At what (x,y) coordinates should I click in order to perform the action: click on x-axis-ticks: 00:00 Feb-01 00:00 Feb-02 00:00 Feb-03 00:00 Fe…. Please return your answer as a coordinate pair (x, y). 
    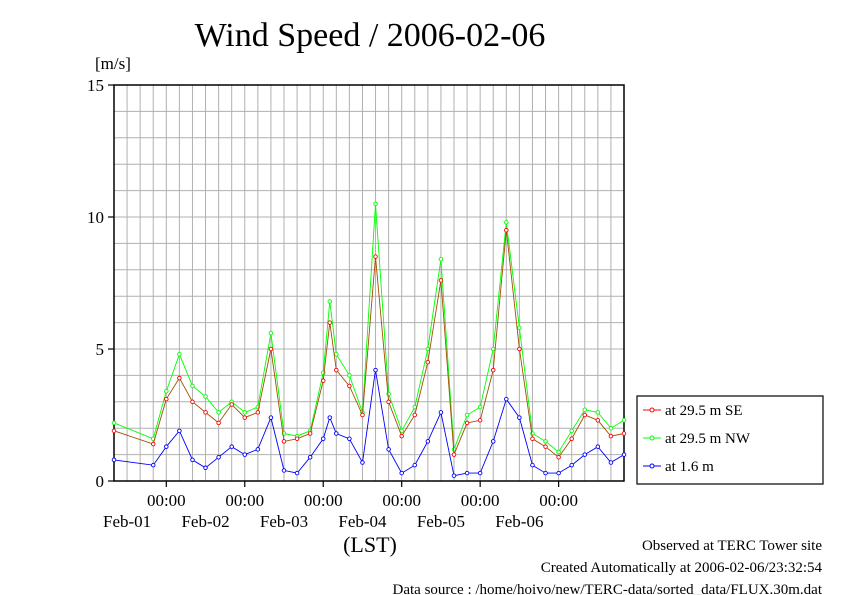
    Looking at the image, I should click on (340, 506).